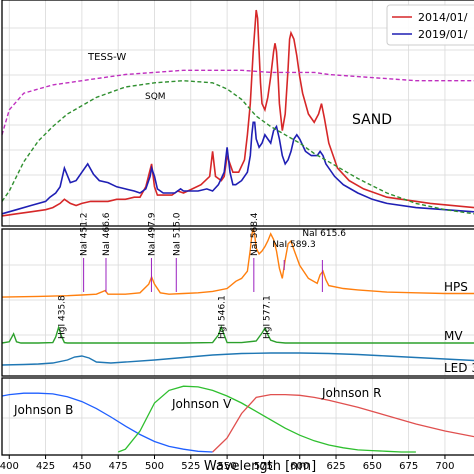 The image size is (474, 474). What do you see at coordinates (237, 334) in the screenshot?
I see `series-mv` at bounding box center [237, 334].